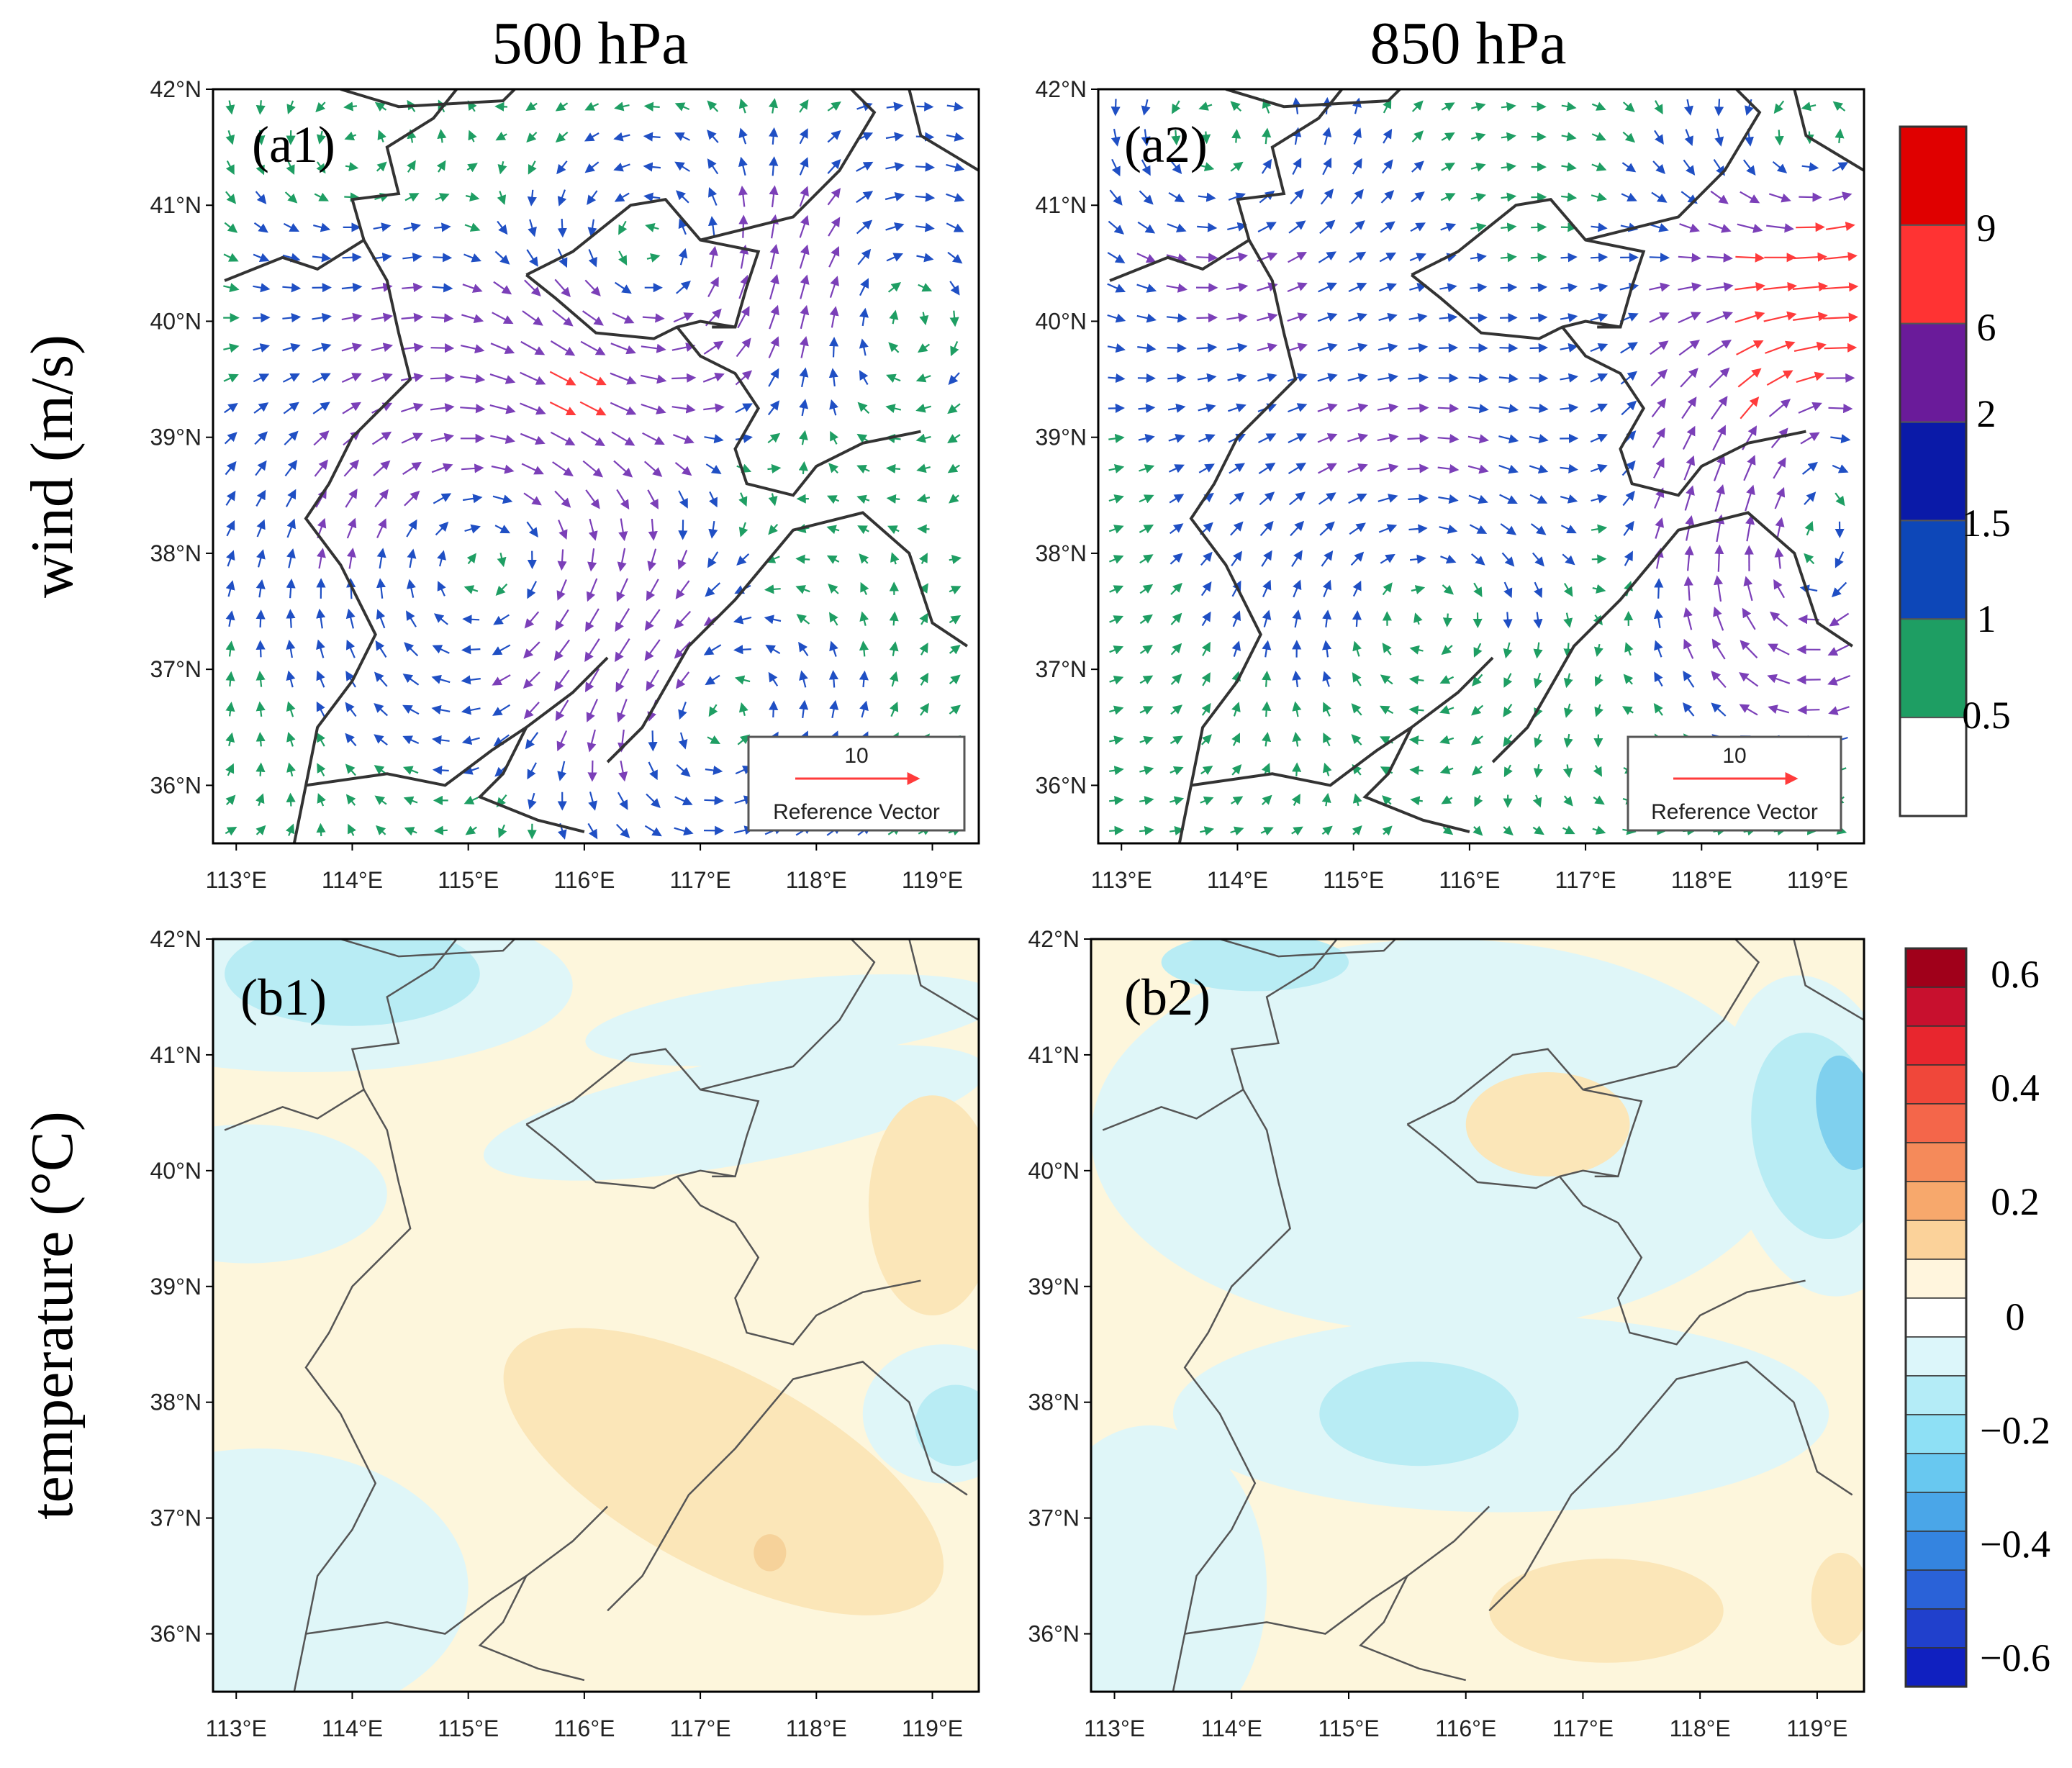 This screenshot has width=2072, height=1768. Describe the element at coordinates (352, 880) in the screenshot. I see `lon-tick-label-114: 114°E` at that location.